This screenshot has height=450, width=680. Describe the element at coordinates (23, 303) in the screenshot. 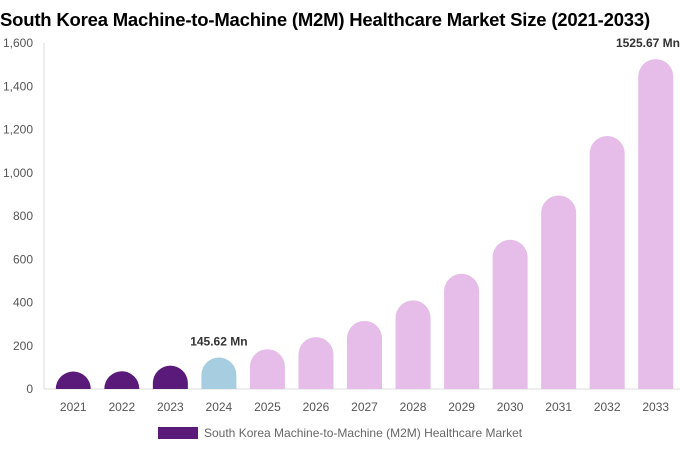

I see `y-tick-label: 400` at that location.